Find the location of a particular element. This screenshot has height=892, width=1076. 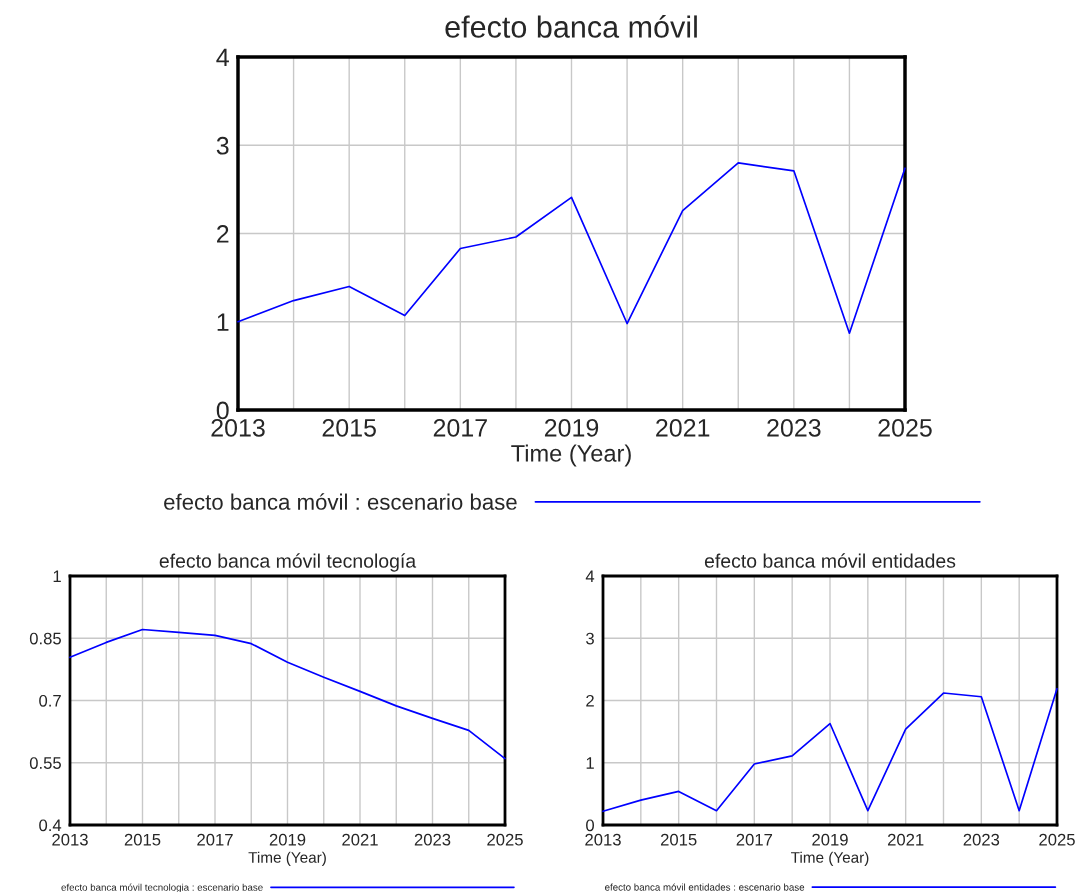

text: efecto banca móvil entidades : escenario base is located at coordinates (705, 887).